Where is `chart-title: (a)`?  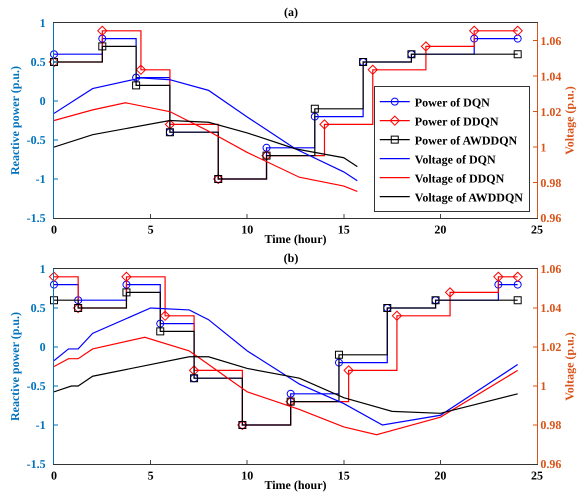 chart-title: (a) is located at coordinates (291, 12).